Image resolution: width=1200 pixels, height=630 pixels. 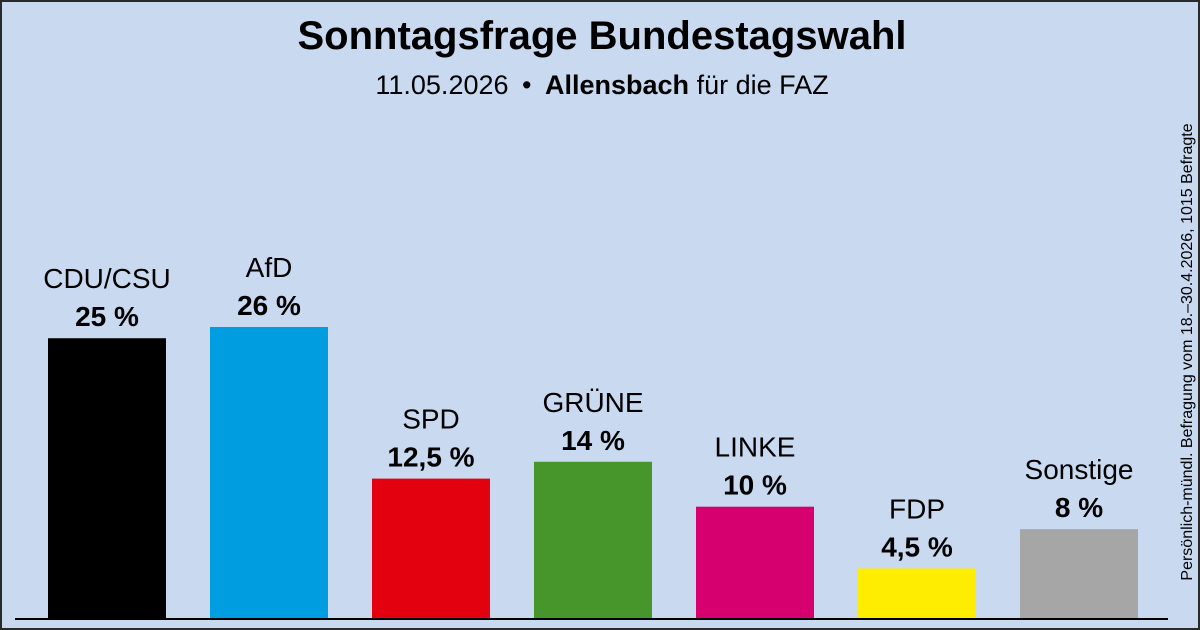 What do you see at coordinates (269, 267) in the screenshot?
I see `category-label-afd: AfD` at bounding box center [269, 267].